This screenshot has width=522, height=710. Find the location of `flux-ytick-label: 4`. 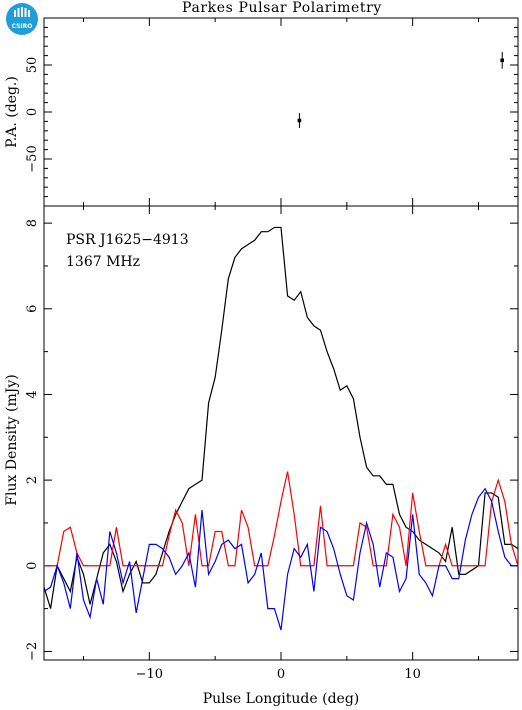

flux-ytick-label: 4 is located at coordinates (32, 394).